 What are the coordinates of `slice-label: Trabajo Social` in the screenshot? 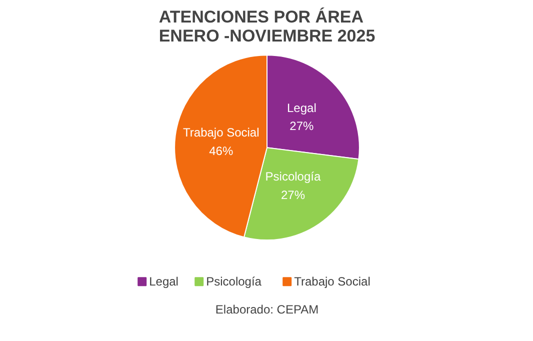 It's located at (221, 133).